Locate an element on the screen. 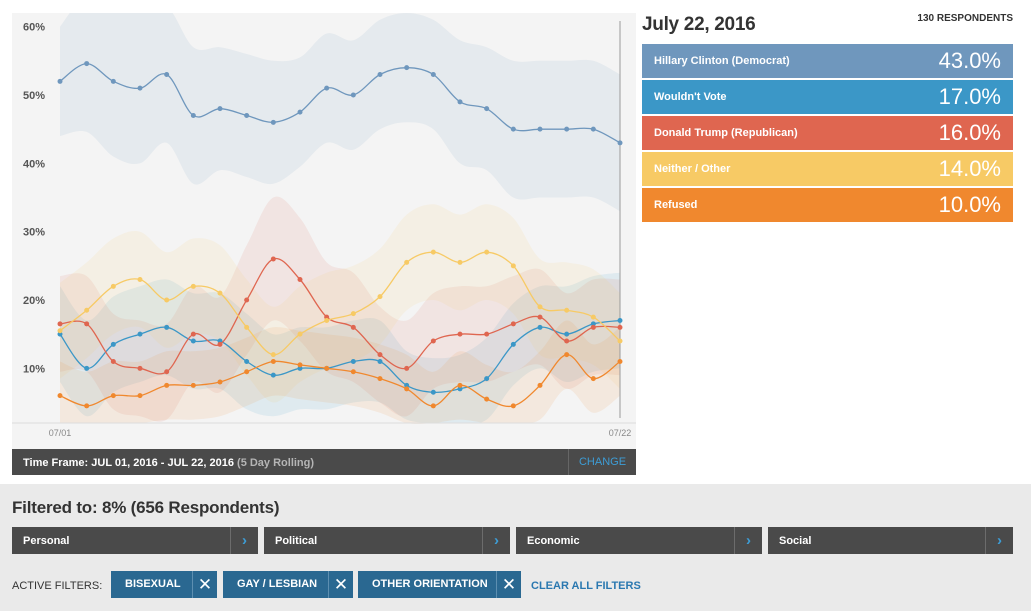  y-tick-label: 10% is located at coordinates (34, 369).